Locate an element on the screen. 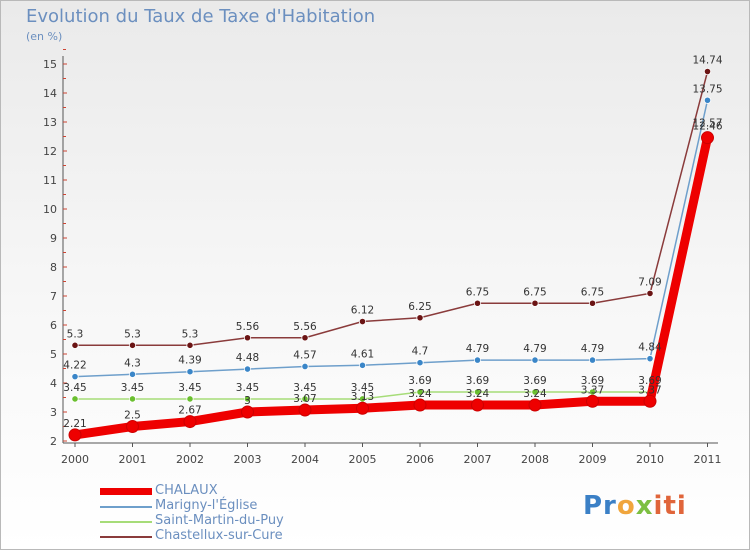 The width and height of the screenshot is (750, 550). legend-label-marigny: Marigny-l'Église is located at coordinates (206, 505).